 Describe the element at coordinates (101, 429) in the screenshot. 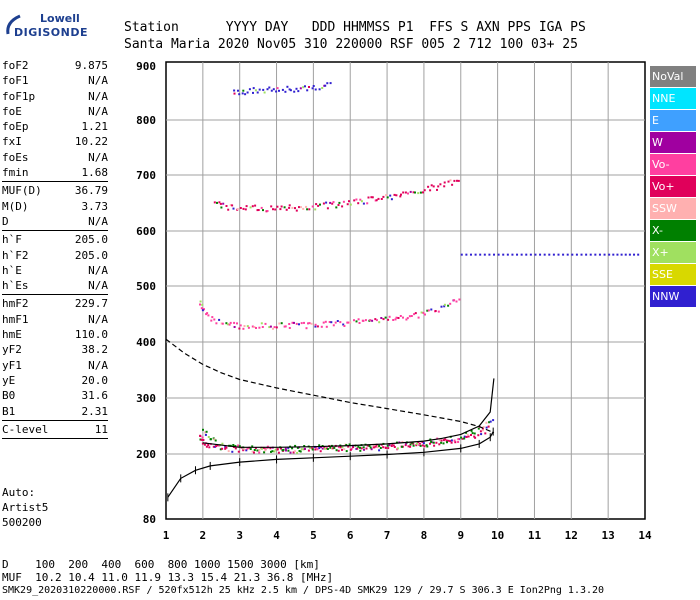

I see `param-value: 11` at that location.